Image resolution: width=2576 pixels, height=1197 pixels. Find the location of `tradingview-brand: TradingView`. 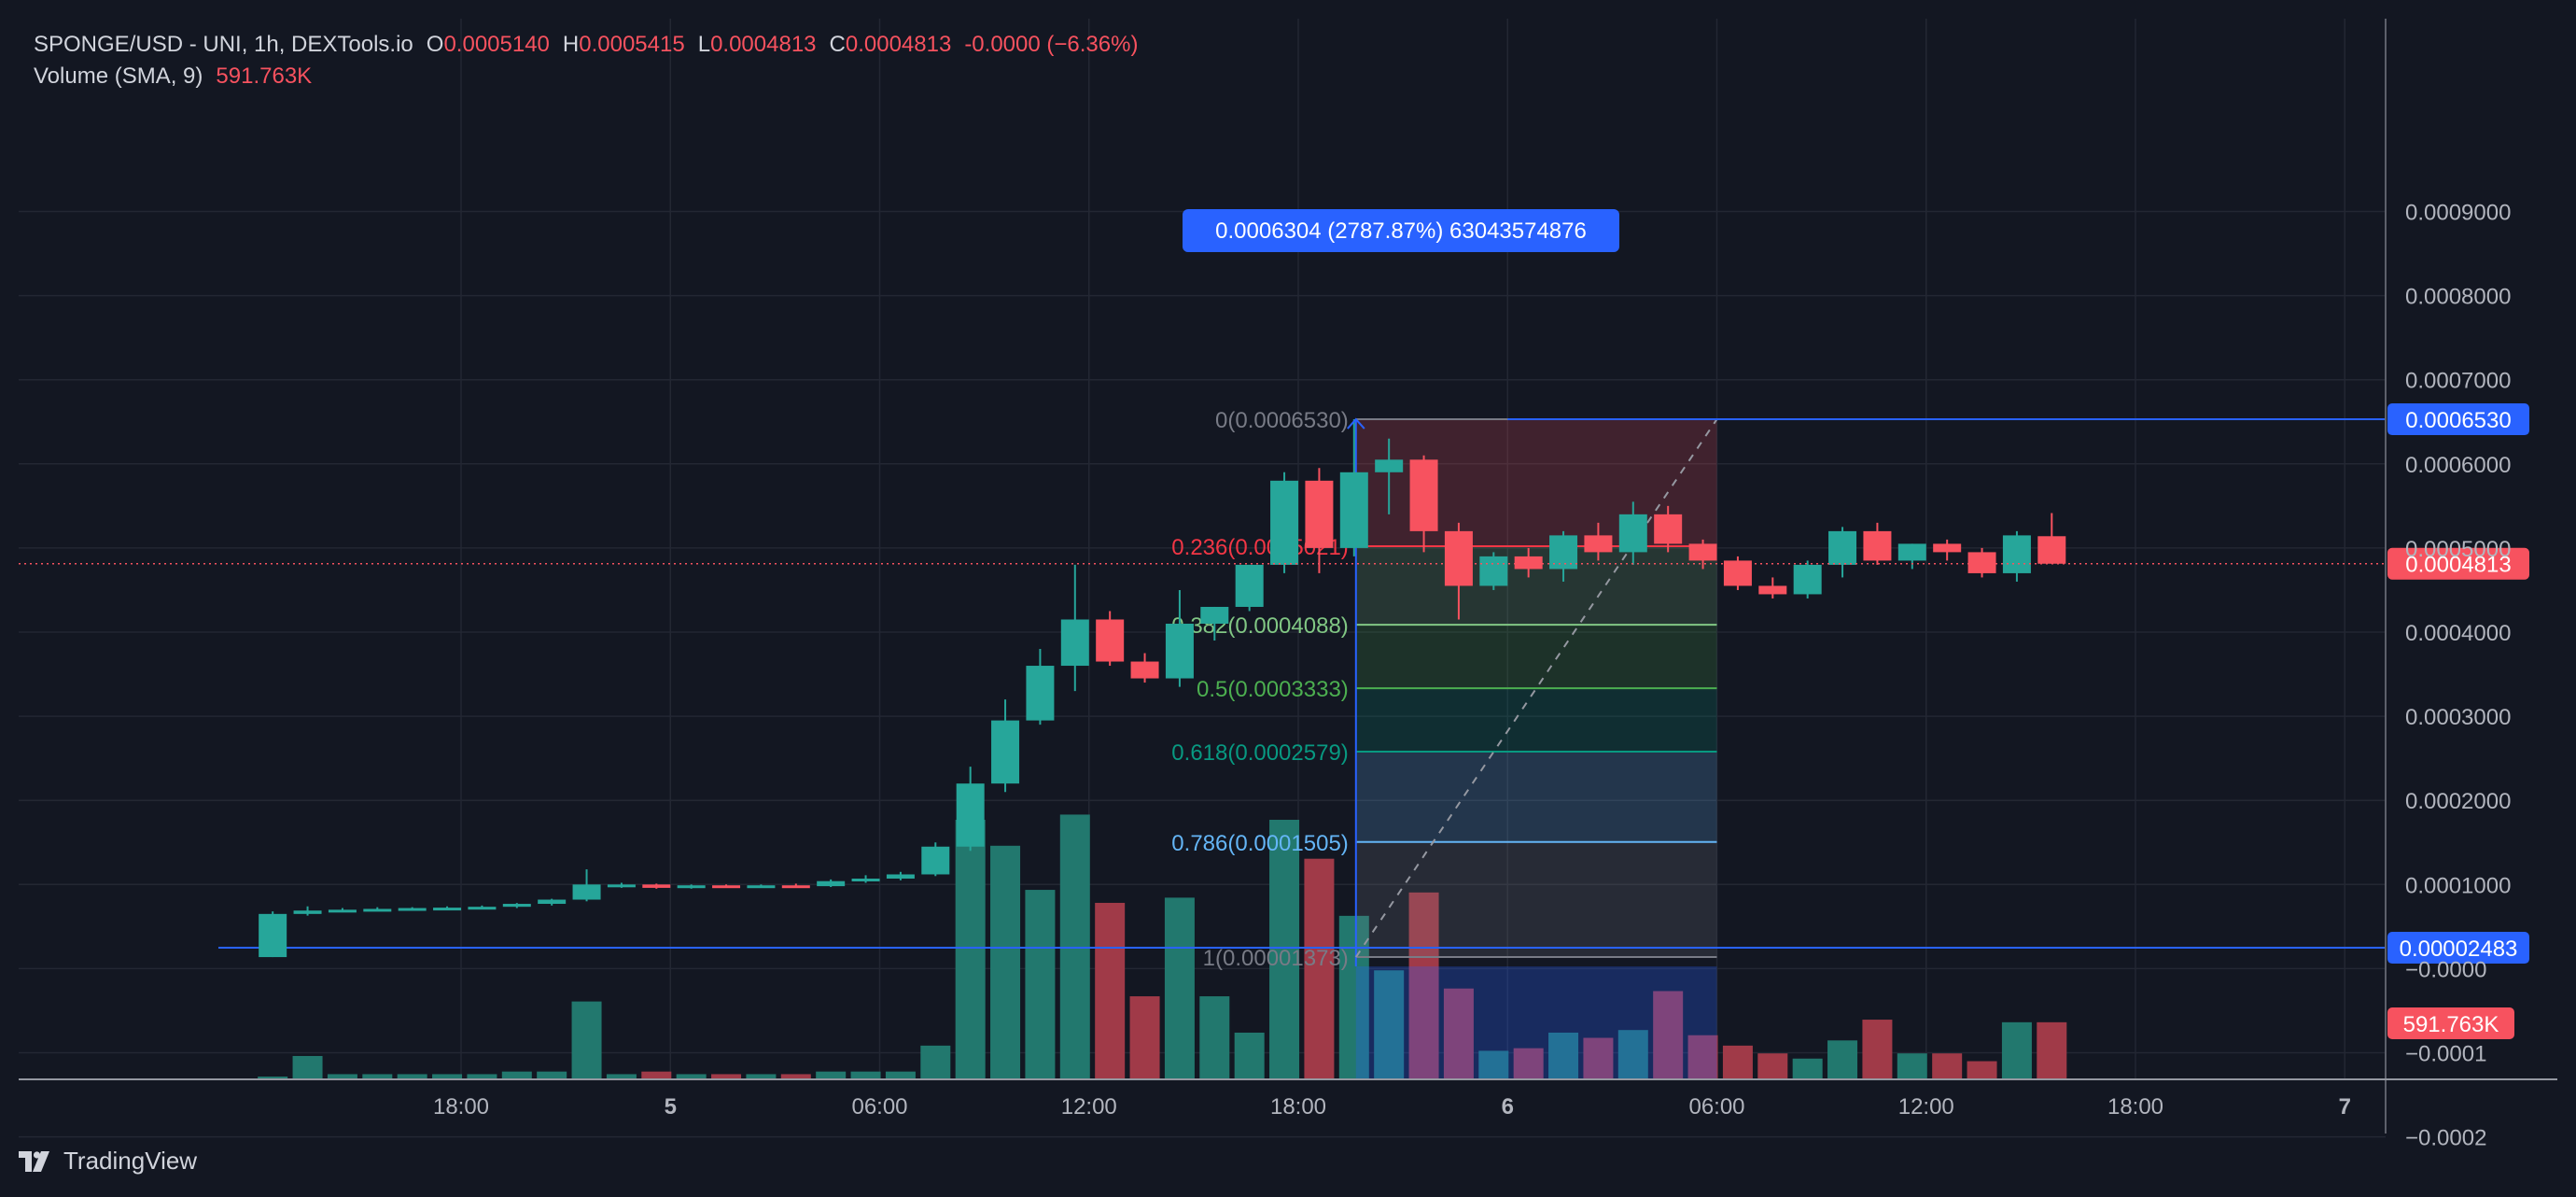

tradingview-brand: TradingView is located at coordinates (108, 1161).